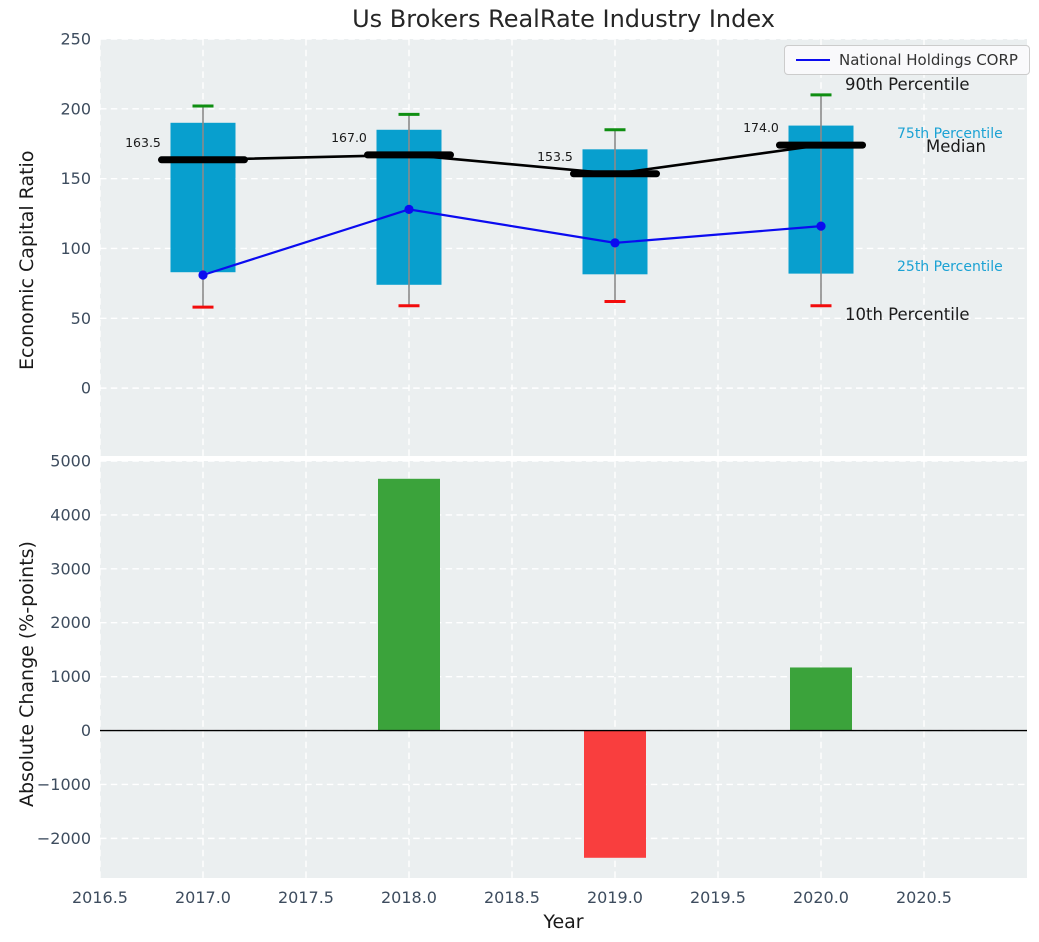 This screenshot has height=942, width=1039. What do you see at coordinates (306, 897) in the screenshot?
I see `xtick-2017.5: 2017.5` at bounding box center [306, 897].